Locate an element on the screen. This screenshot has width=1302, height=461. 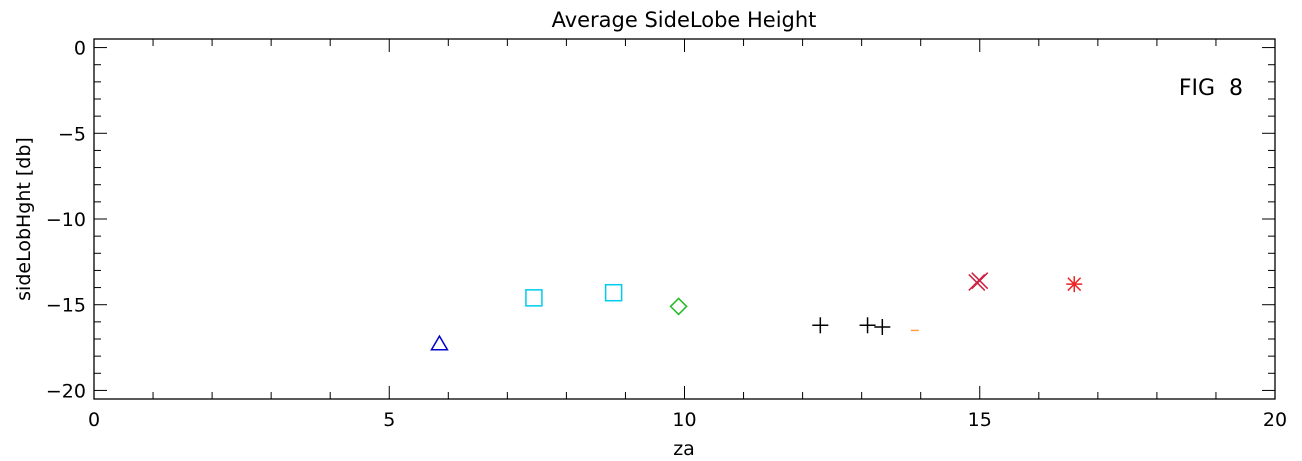
x-tick-label: 5 is located at coordinates (389, 420).